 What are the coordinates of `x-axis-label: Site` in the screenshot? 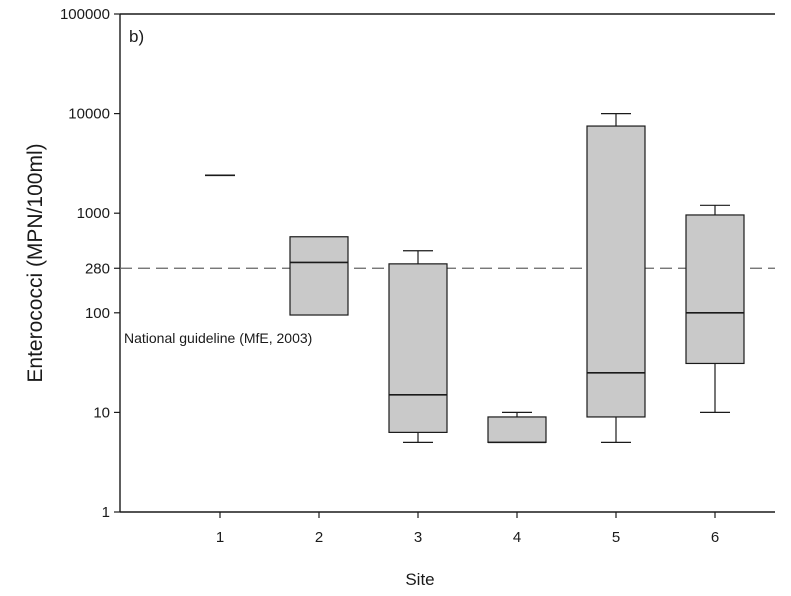 It's located at (419, 579).